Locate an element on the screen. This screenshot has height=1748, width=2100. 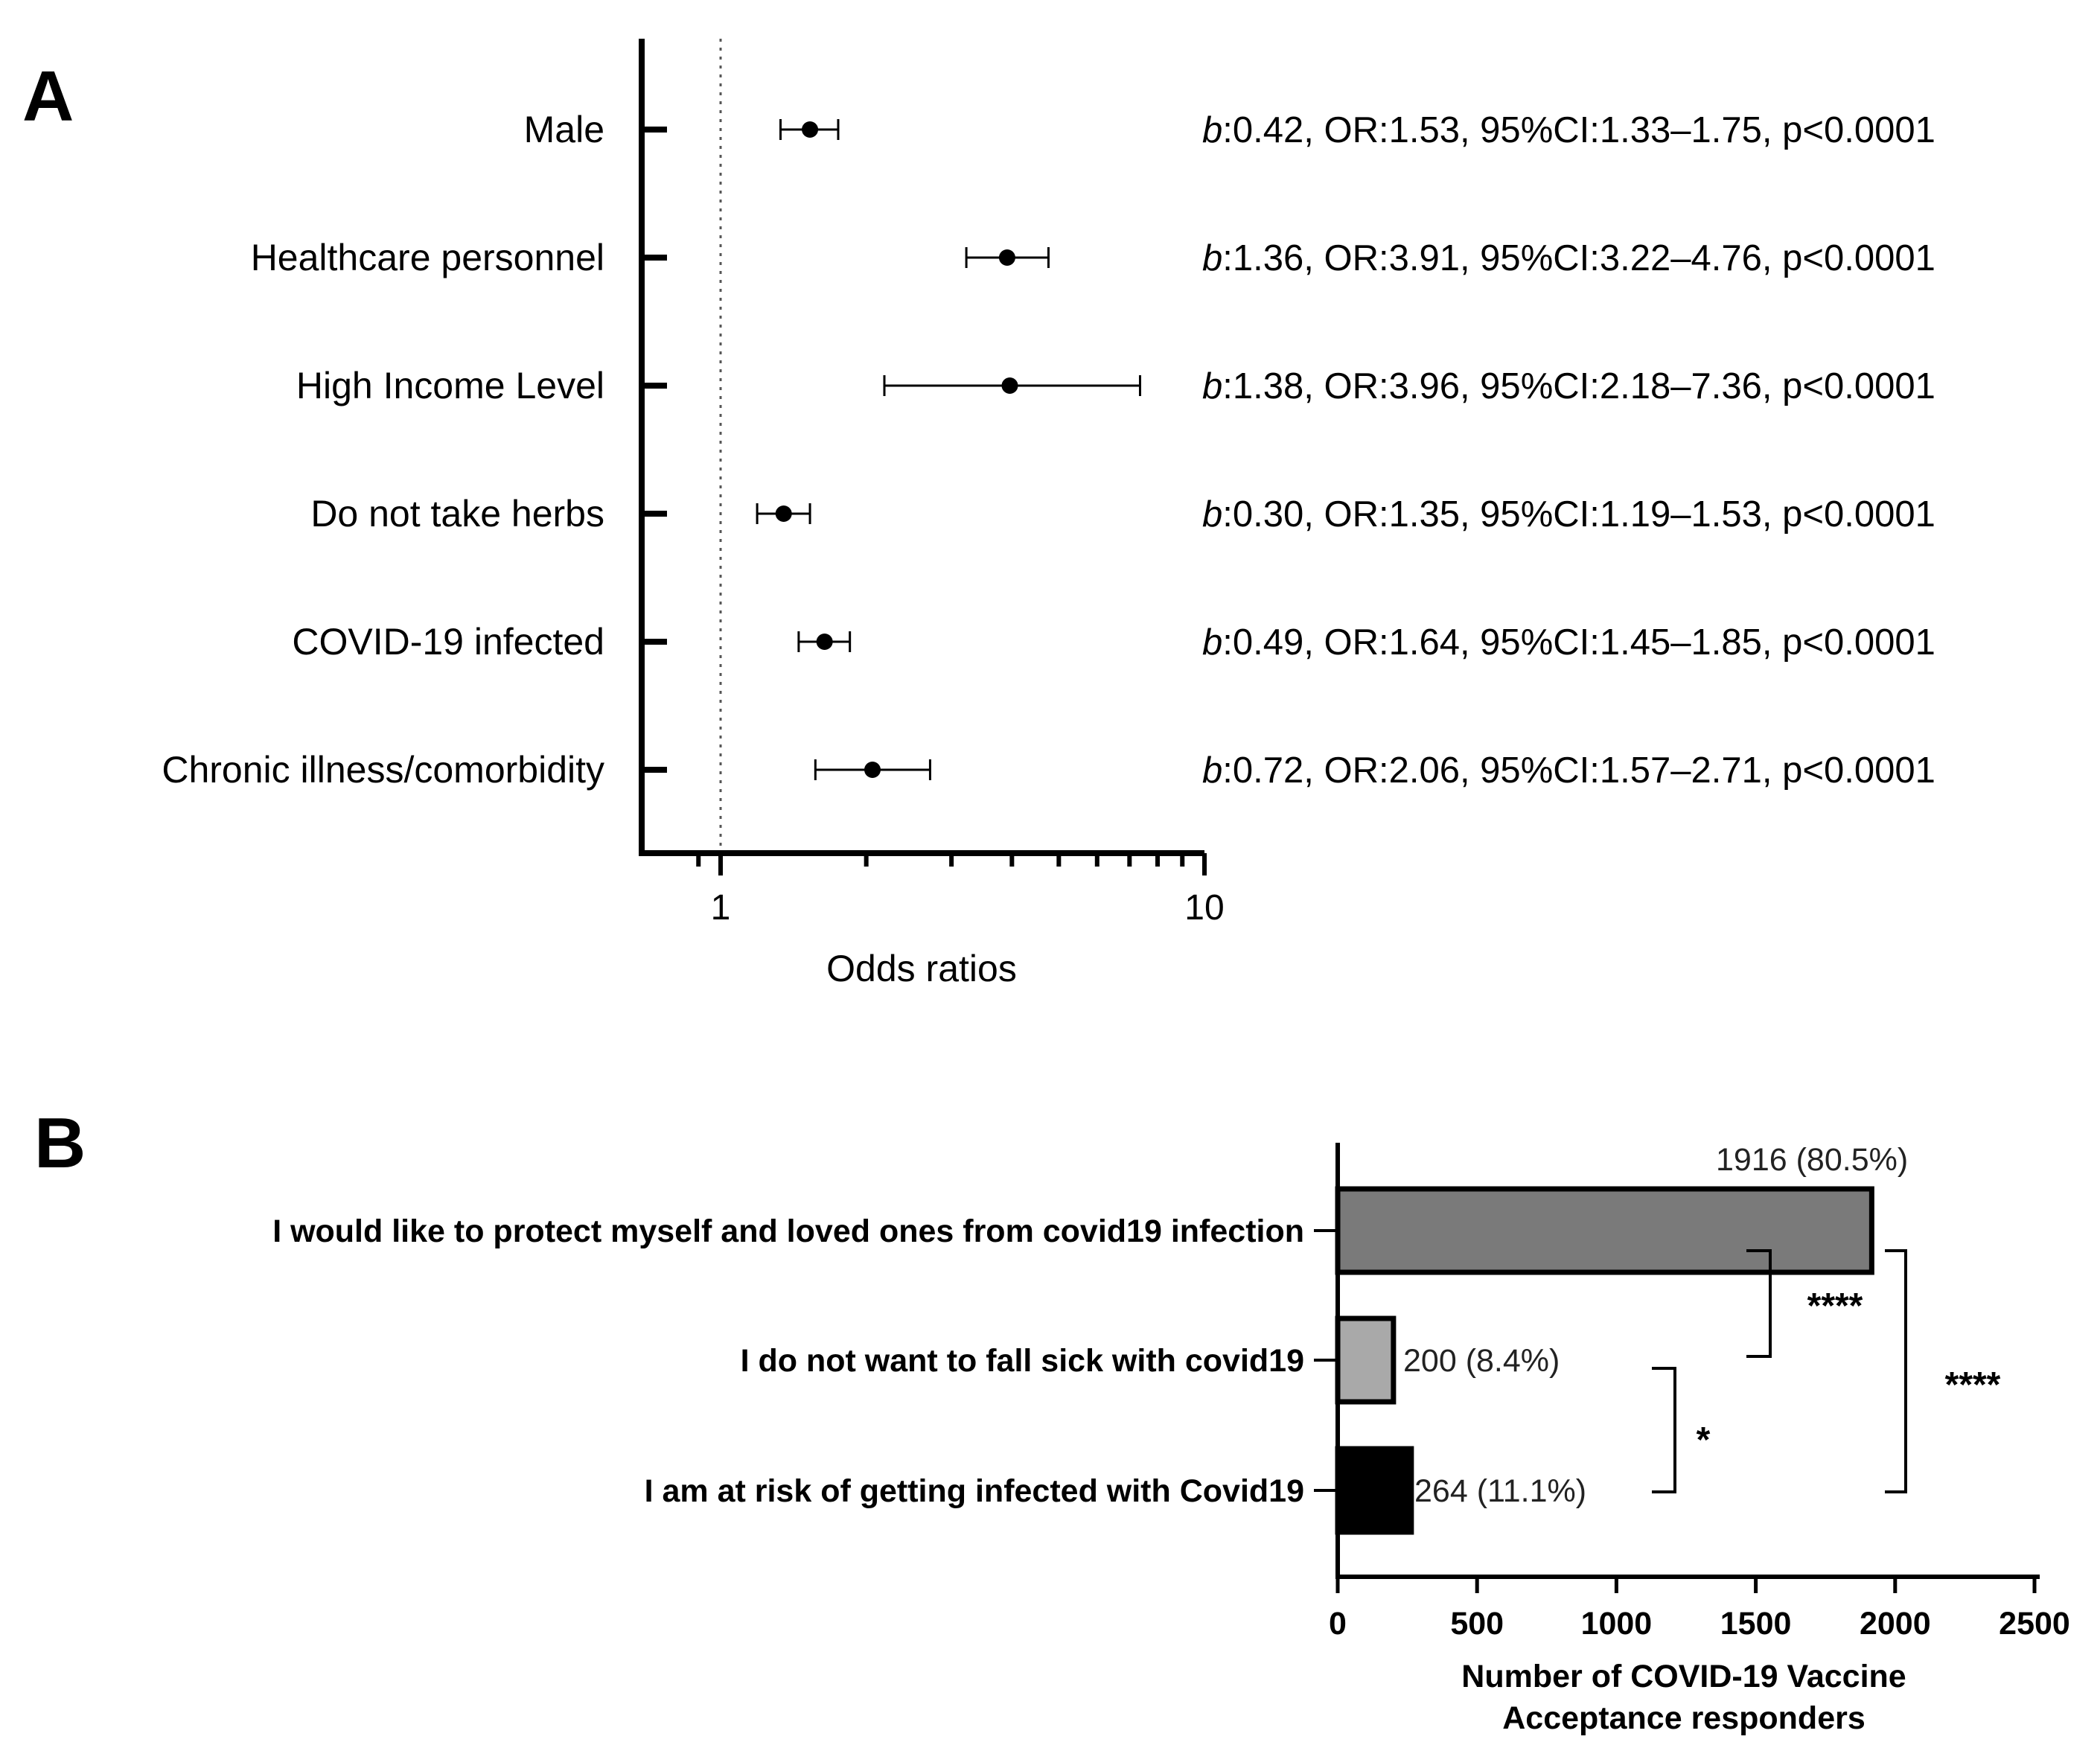
x-axis-title-b-line1: Number of COVID-19 Vaccine is located at coordinates (1683, 1677).